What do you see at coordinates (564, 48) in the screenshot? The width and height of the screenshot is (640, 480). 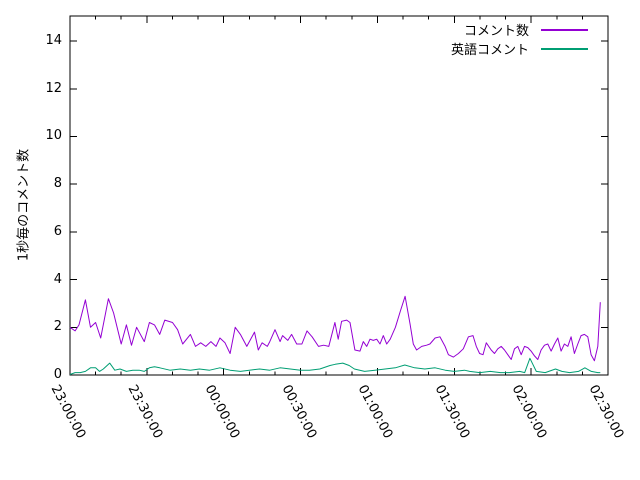 I see `legend-line-sample-english-comments` at bounding box center [564, 48].